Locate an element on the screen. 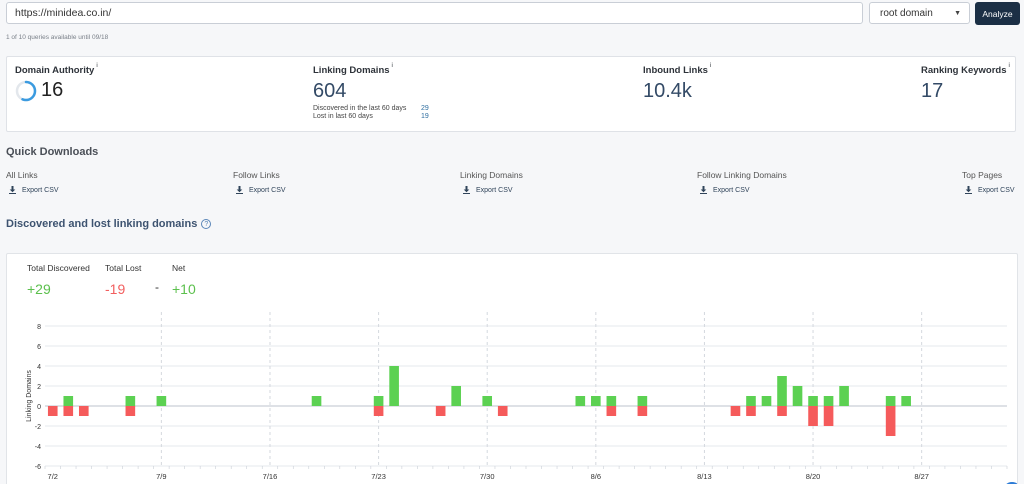  x-tick-label: 7/16 is located at coordinates (270, 476).